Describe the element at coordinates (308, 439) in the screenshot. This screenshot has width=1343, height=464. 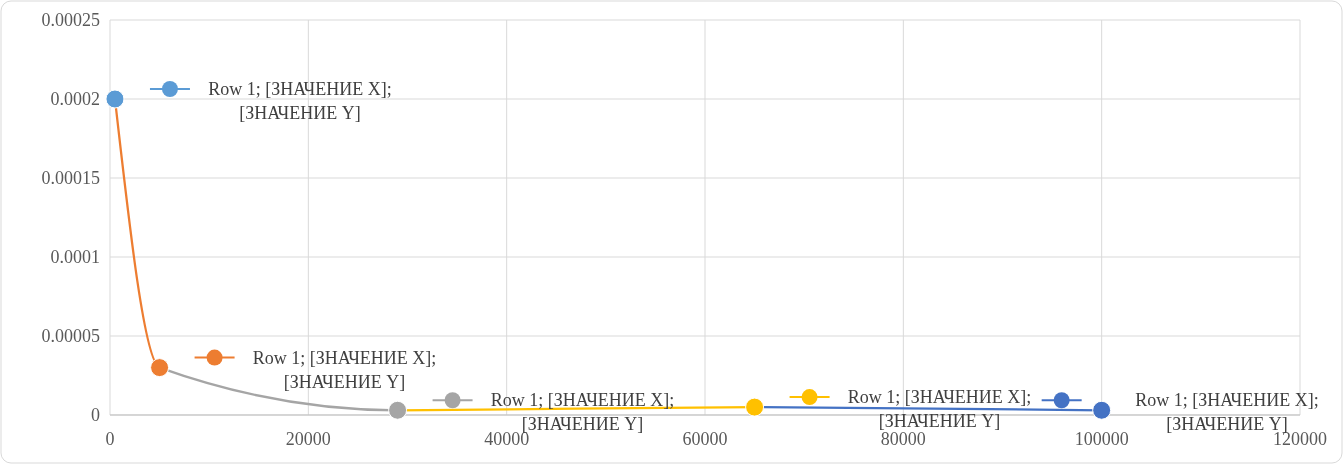
I see `x-tick-label: 20000` at that location.